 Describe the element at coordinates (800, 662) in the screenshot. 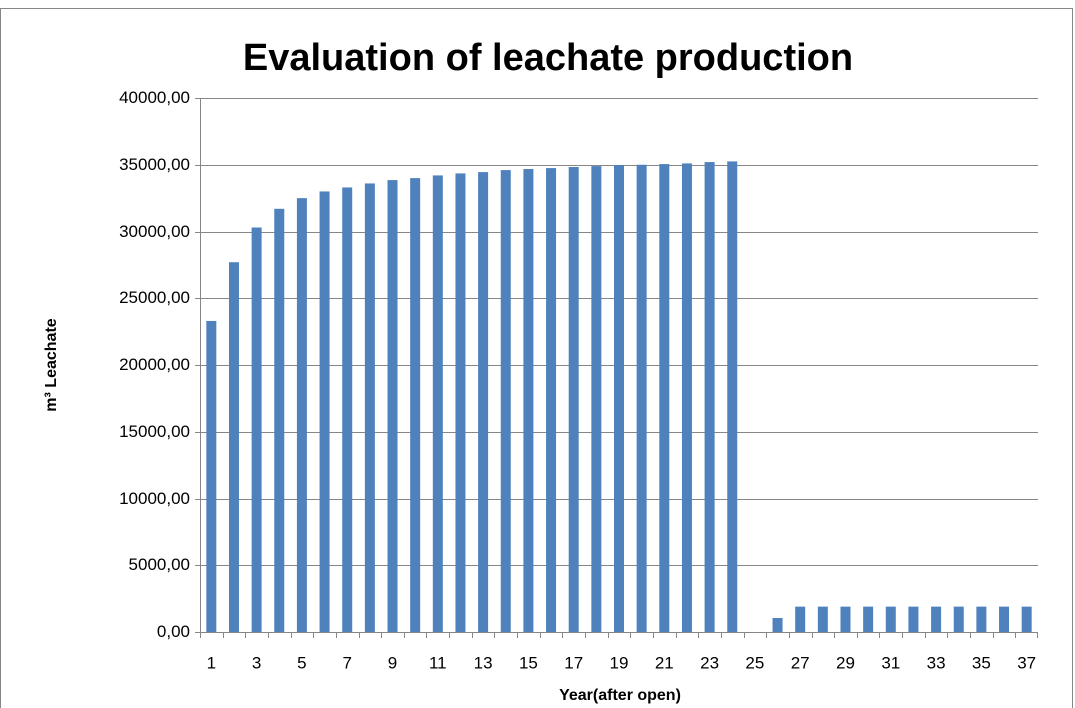

I see `x-tick-label: 27` at that location.